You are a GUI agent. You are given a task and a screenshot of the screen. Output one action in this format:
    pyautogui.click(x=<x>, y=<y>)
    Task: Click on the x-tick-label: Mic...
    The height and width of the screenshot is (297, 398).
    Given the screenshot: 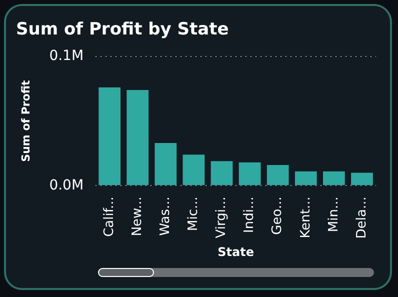 What is the action you would take?
    pyautogui.click(x=194, y=213)
    